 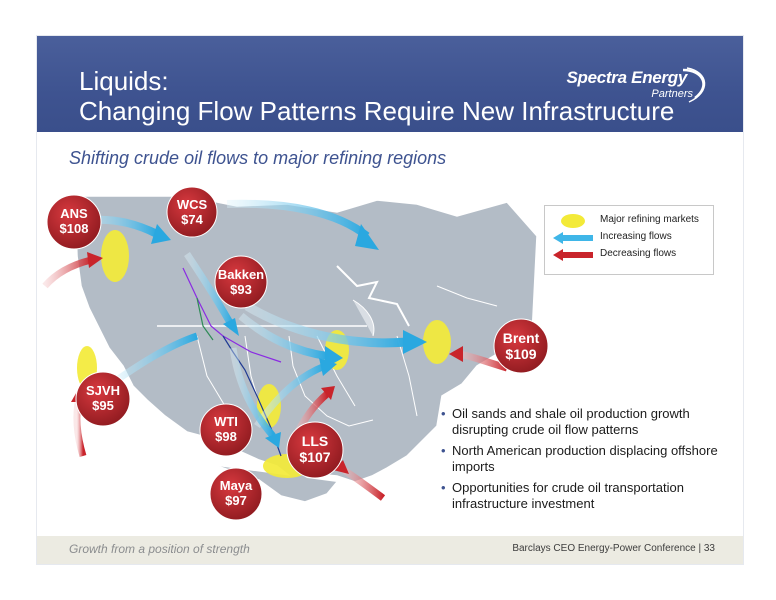 What do you see at coordinates (694, 85) in the screenshot?
I see `logo-swoosh-icon` at bounding box center [694, 85].